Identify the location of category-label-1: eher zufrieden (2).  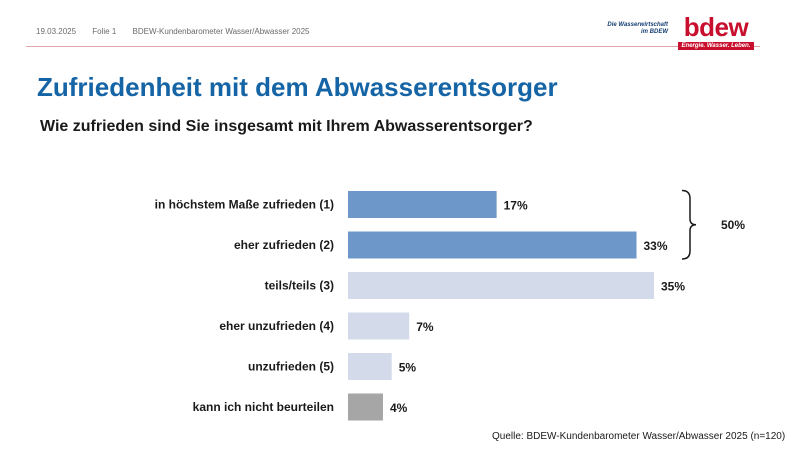
(284, 245).